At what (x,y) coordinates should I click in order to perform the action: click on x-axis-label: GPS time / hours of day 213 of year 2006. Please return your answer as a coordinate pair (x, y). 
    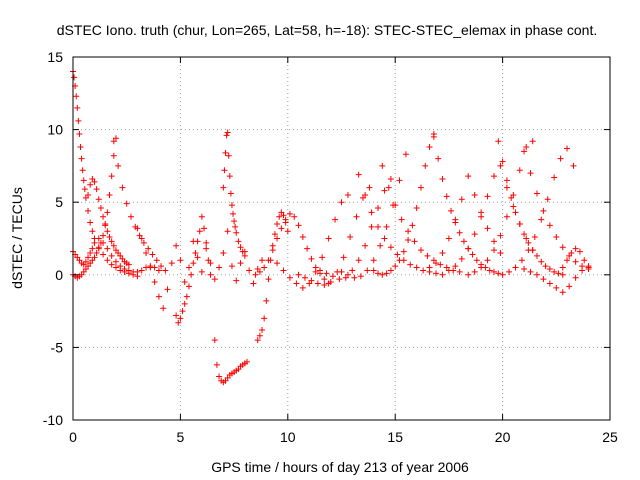
    Looking at the image, I should click on (340, 467).